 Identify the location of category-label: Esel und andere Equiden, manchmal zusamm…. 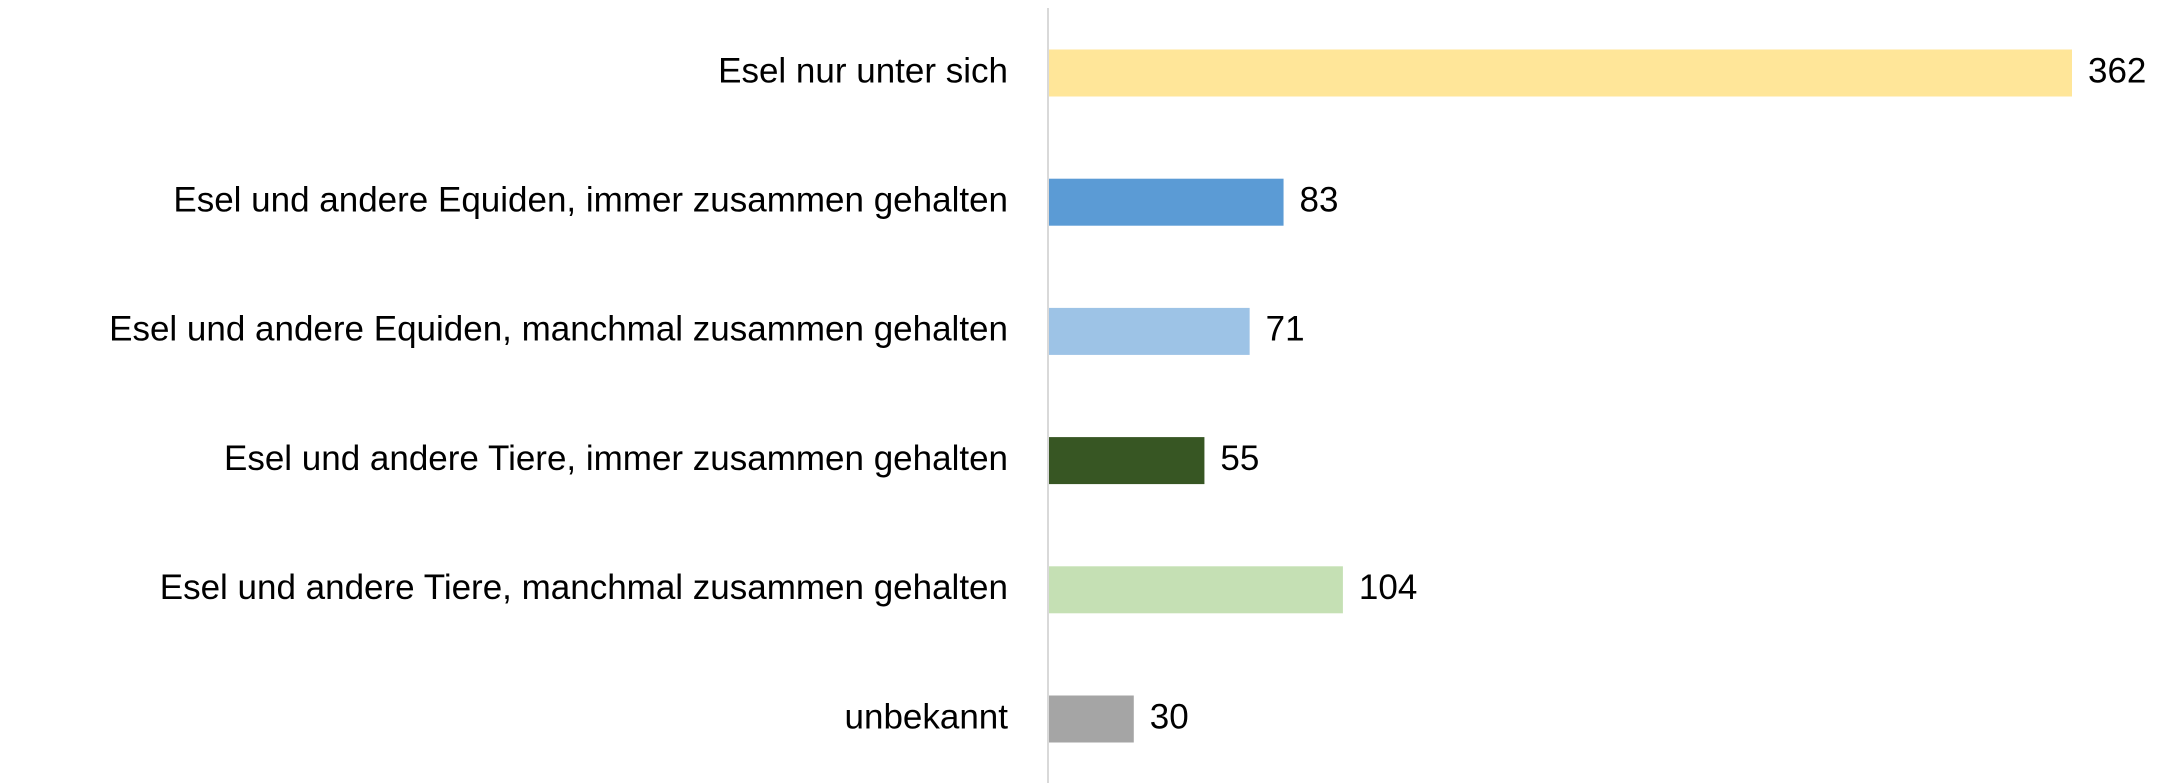
(558, 329).